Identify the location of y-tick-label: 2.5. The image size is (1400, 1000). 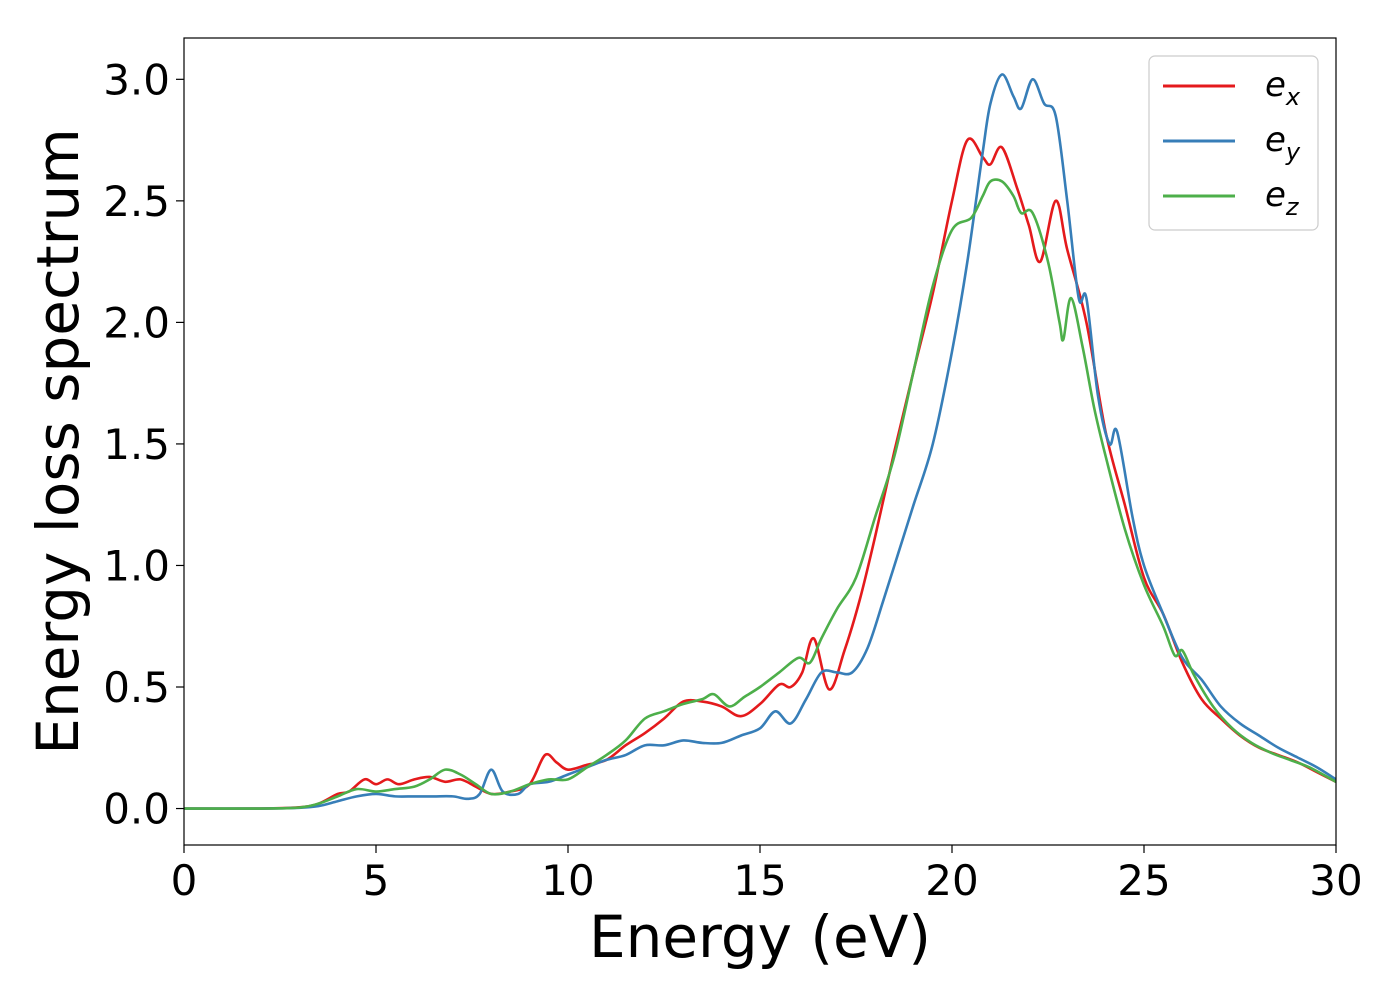
(136, 201).